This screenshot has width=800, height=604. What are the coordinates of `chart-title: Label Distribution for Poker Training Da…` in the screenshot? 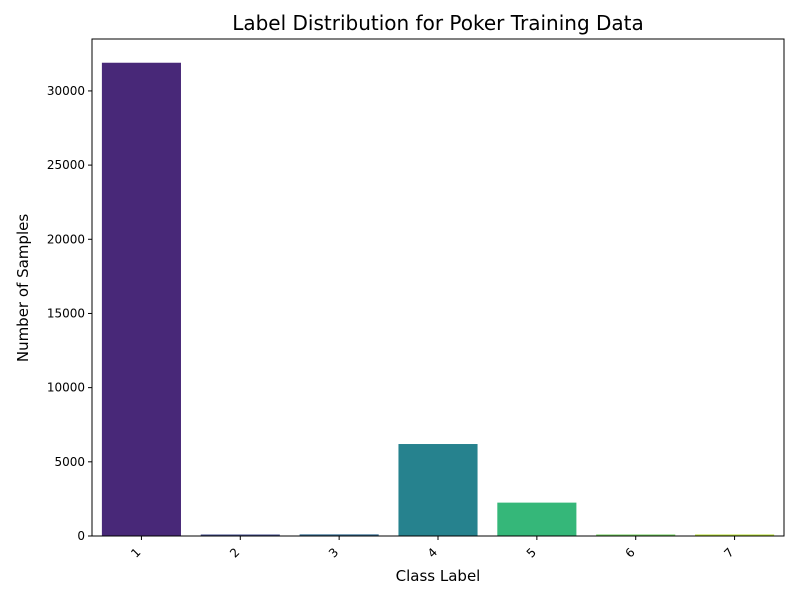 It's located at (438, 23).